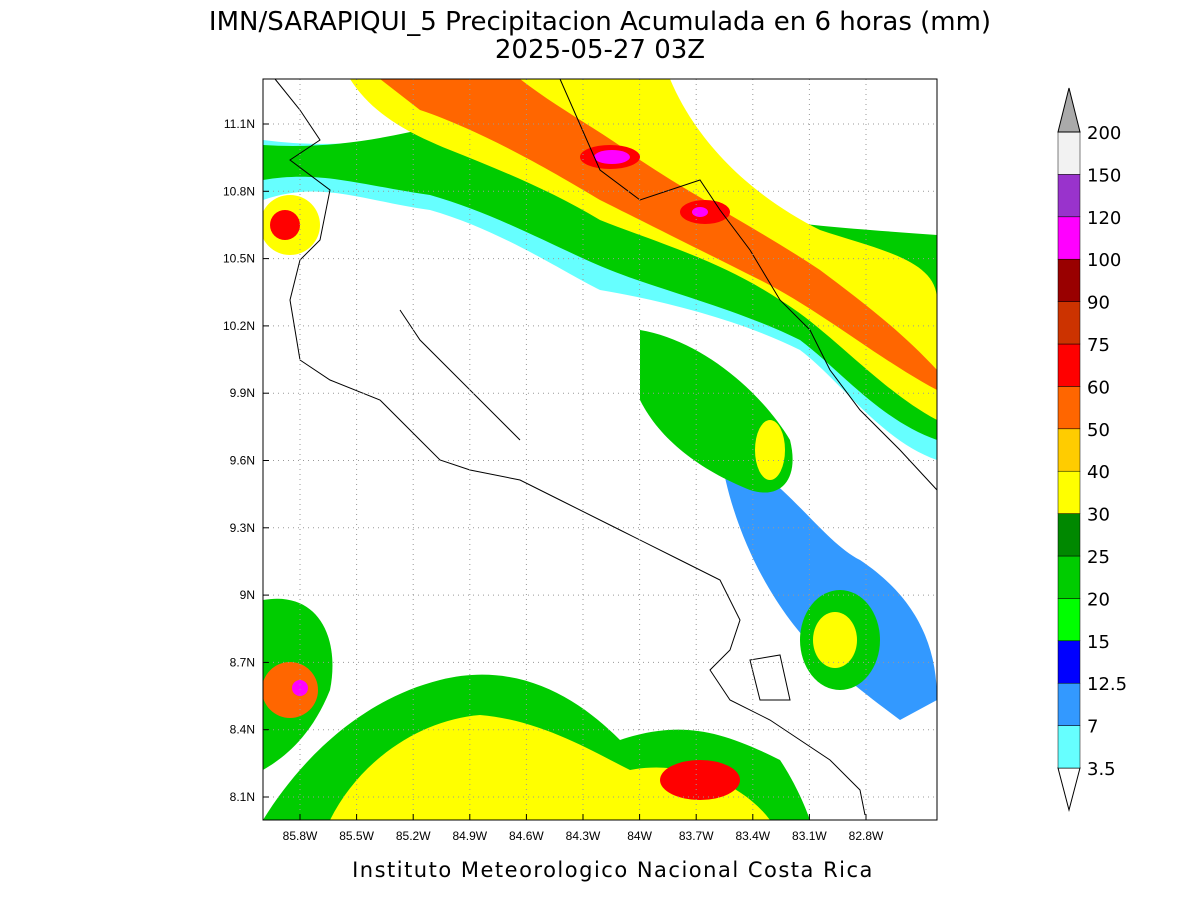 Image resolution: width=1200 pixels, height=900 pixels. Describe the element at coordinates (1104, 175) in the screenshot. I see `colorbar-label: 150` at that location.